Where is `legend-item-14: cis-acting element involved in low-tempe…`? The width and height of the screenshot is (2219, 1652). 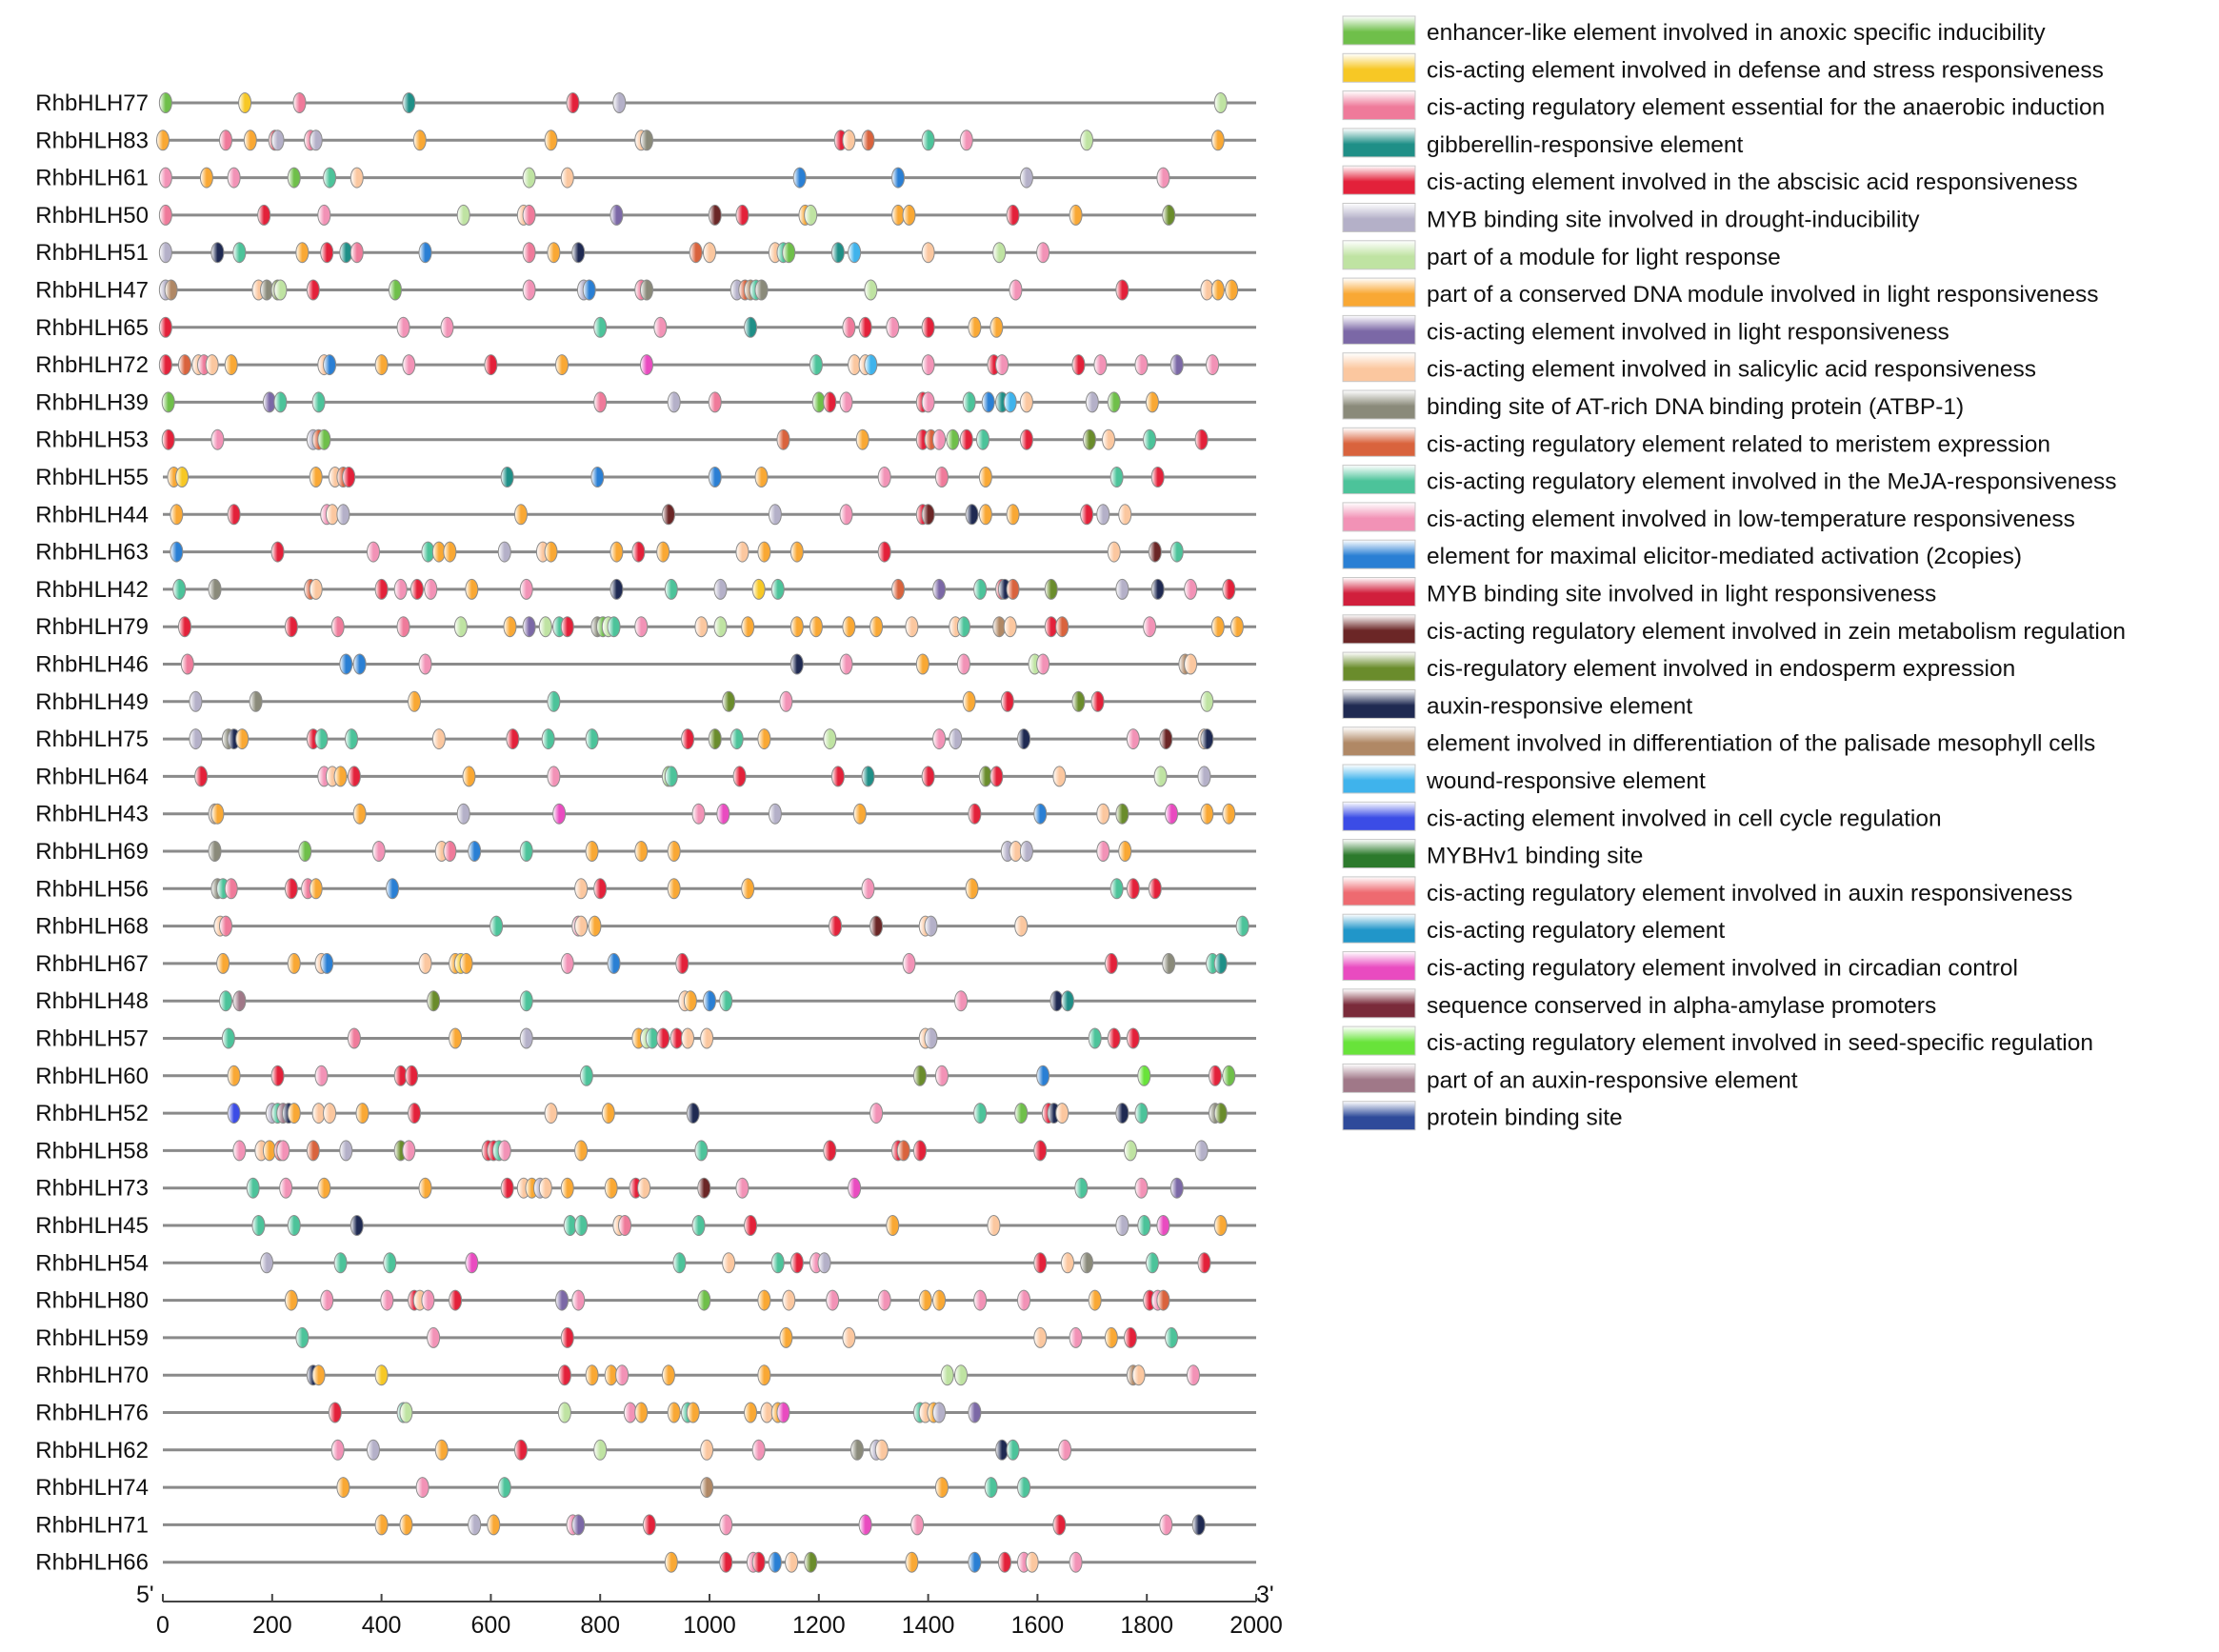
legend-item-14: cis-acting element involved in low-tempe… is located at coordinates (1708, 517).